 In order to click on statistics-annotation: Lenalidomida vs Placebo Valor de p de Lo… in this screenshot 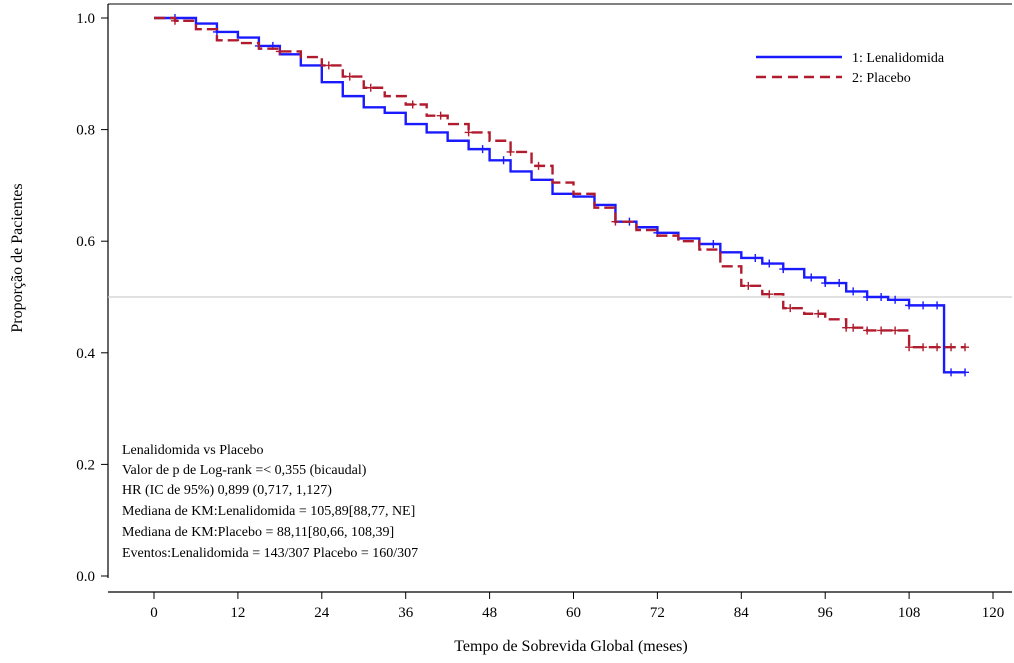, I will do `click(270, 502)`.